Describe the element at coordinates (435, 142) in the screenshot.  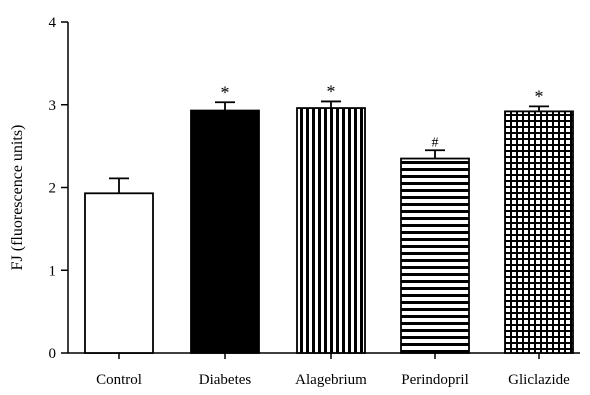
I see `significance-marker: #` at that location.